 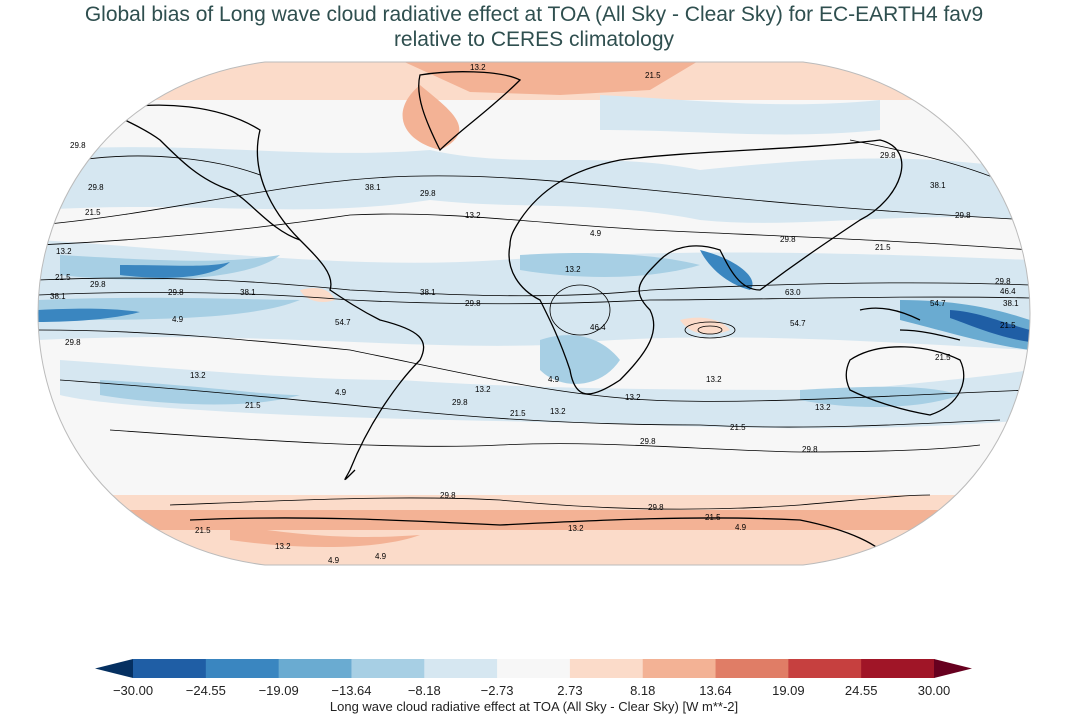 What do you see at coordinates (570, 690) in the screenshot?
I see `colorbar-tick-label: 2.73` at bounding box center [570, 690].